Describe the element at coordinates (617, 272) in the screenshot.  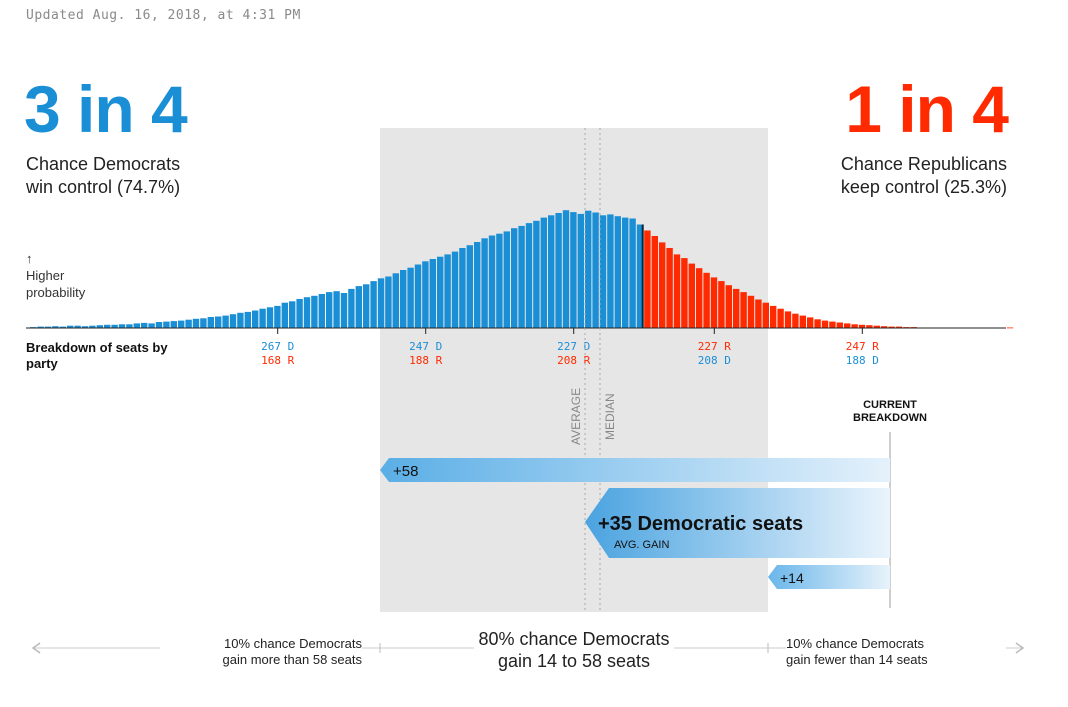
I see `bar-221-seats` at that location.